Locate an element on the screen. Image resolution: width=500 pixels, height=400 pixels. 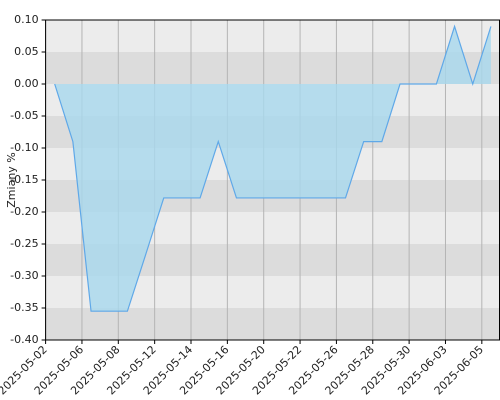
y-tick-label: 0.10 is located at coordinates (26, 19).